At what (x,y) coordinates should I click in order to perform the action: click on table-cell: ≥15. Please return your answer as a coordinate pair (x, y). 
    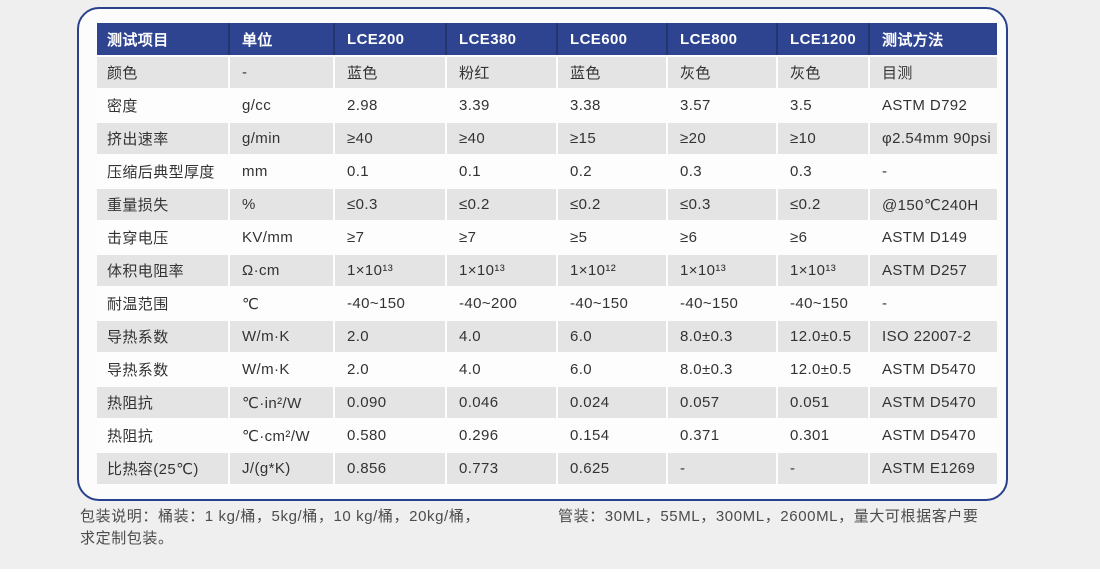
    Looking at the image, I should click on (612, 139).